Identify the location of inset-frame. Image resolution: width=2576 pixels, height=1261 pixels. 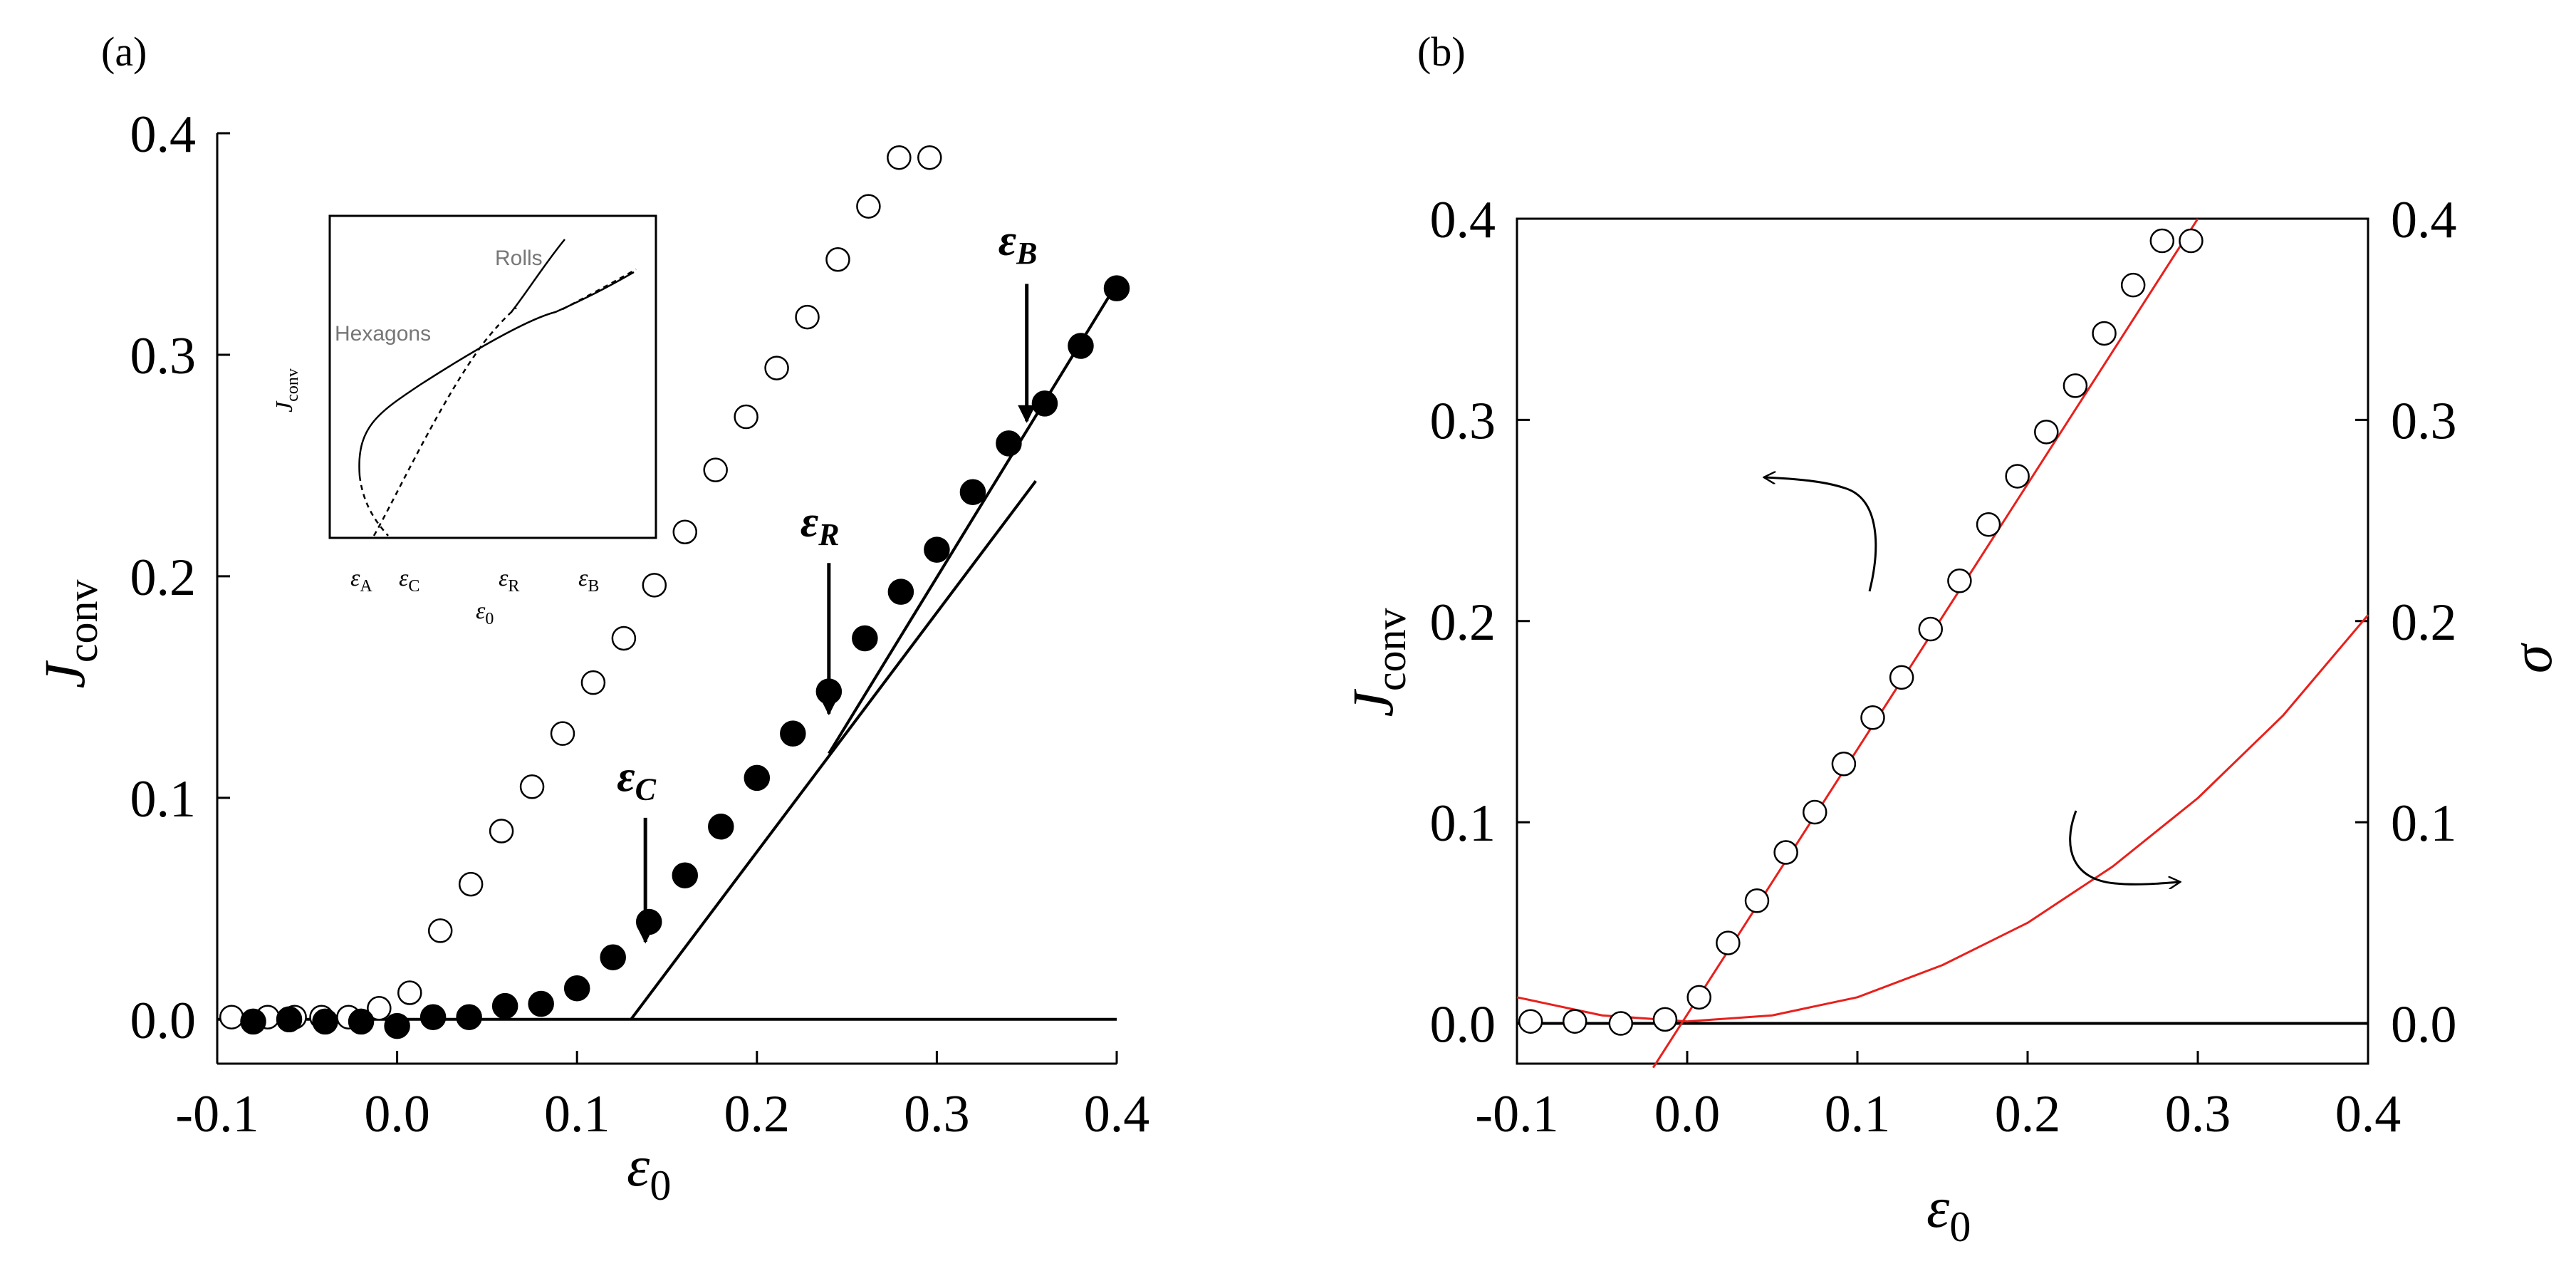
(493, 376).